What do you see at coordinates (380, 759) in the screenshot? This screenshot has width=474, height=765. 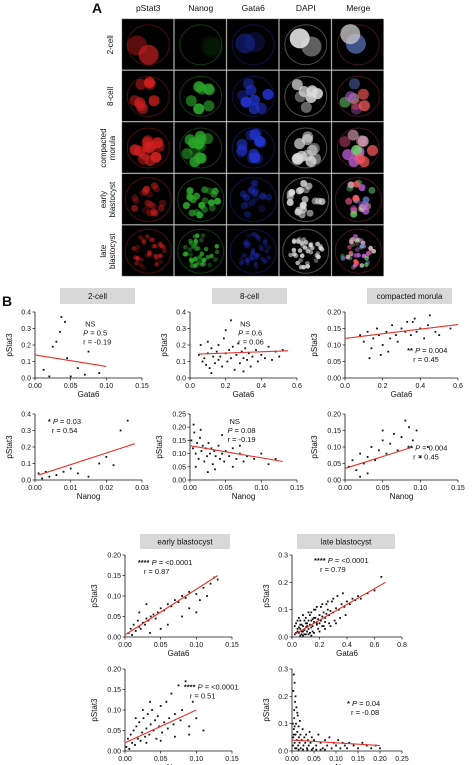 I see `x-tick-label: 0.20` at bounding box center [380, 759].